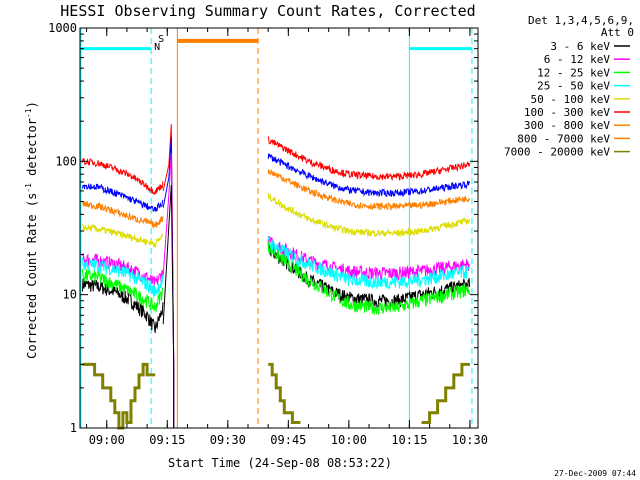  What do you see at coordinates (369, 215) in the screenshot?
I see `series-50-100kev-segment2` at bounding box center [369, 215].